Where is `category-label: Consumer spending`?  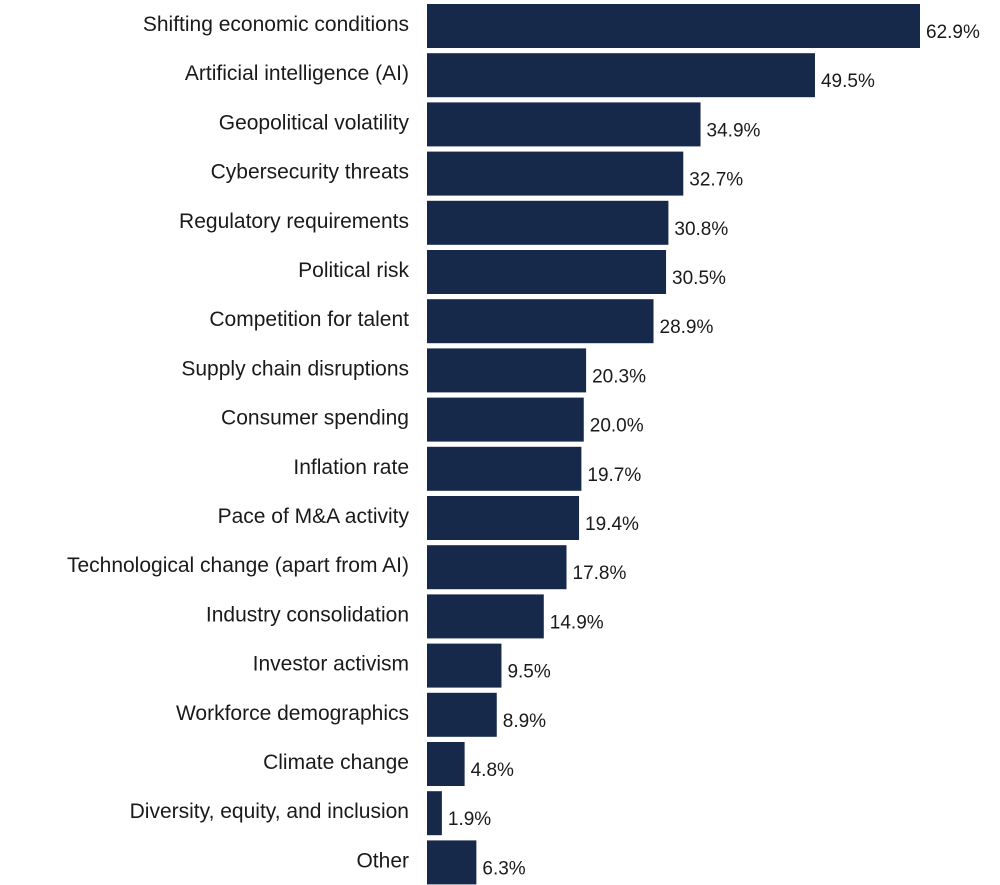
category-label: Consumer spending is located at coordinates (315, 418).